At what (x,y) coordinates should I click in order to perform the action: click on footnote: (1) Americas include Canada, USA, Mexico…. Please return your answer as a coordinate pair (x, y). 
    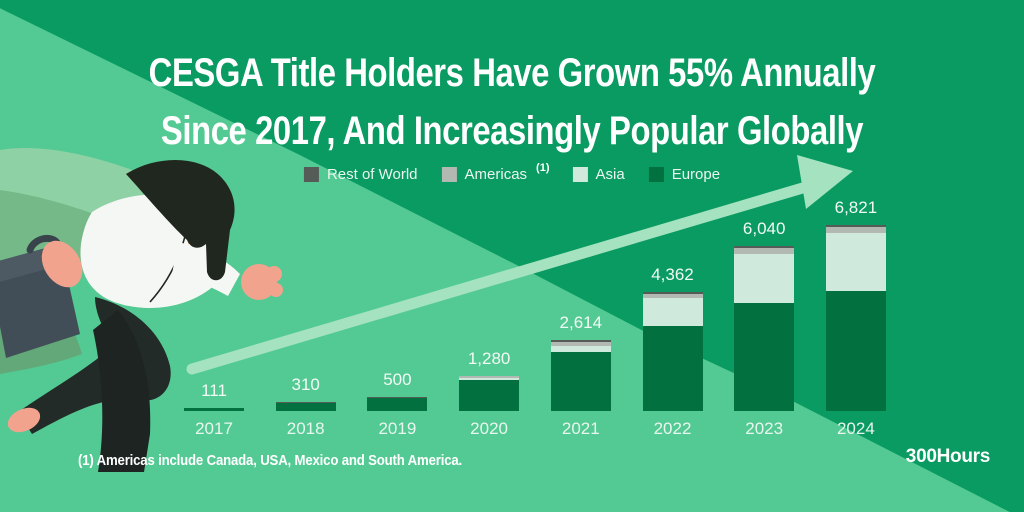
    Looking at the image, I should click on (270, 460).